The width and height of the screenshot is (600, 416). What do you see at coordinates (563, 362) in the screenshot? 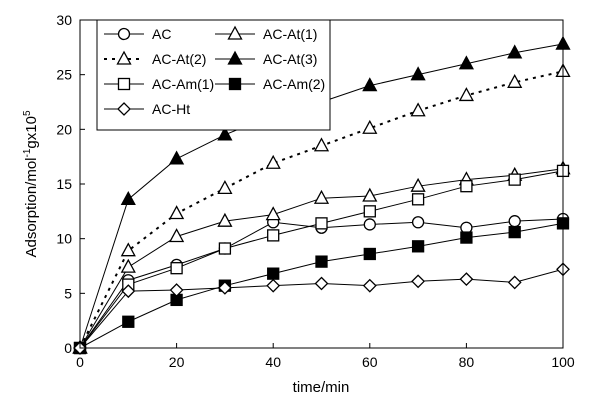
I see `x-tick-label: 100` at bounding box center [563, 362].